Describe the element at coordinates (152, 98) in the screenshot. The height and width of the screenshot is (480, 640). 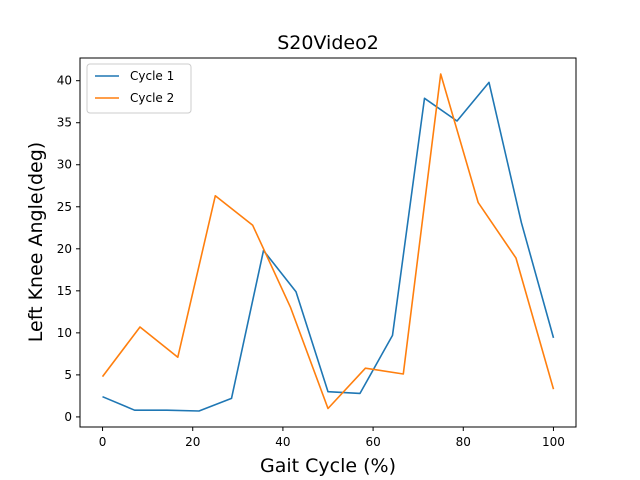
I see `legend-label-2: Cycle 2` at that location.